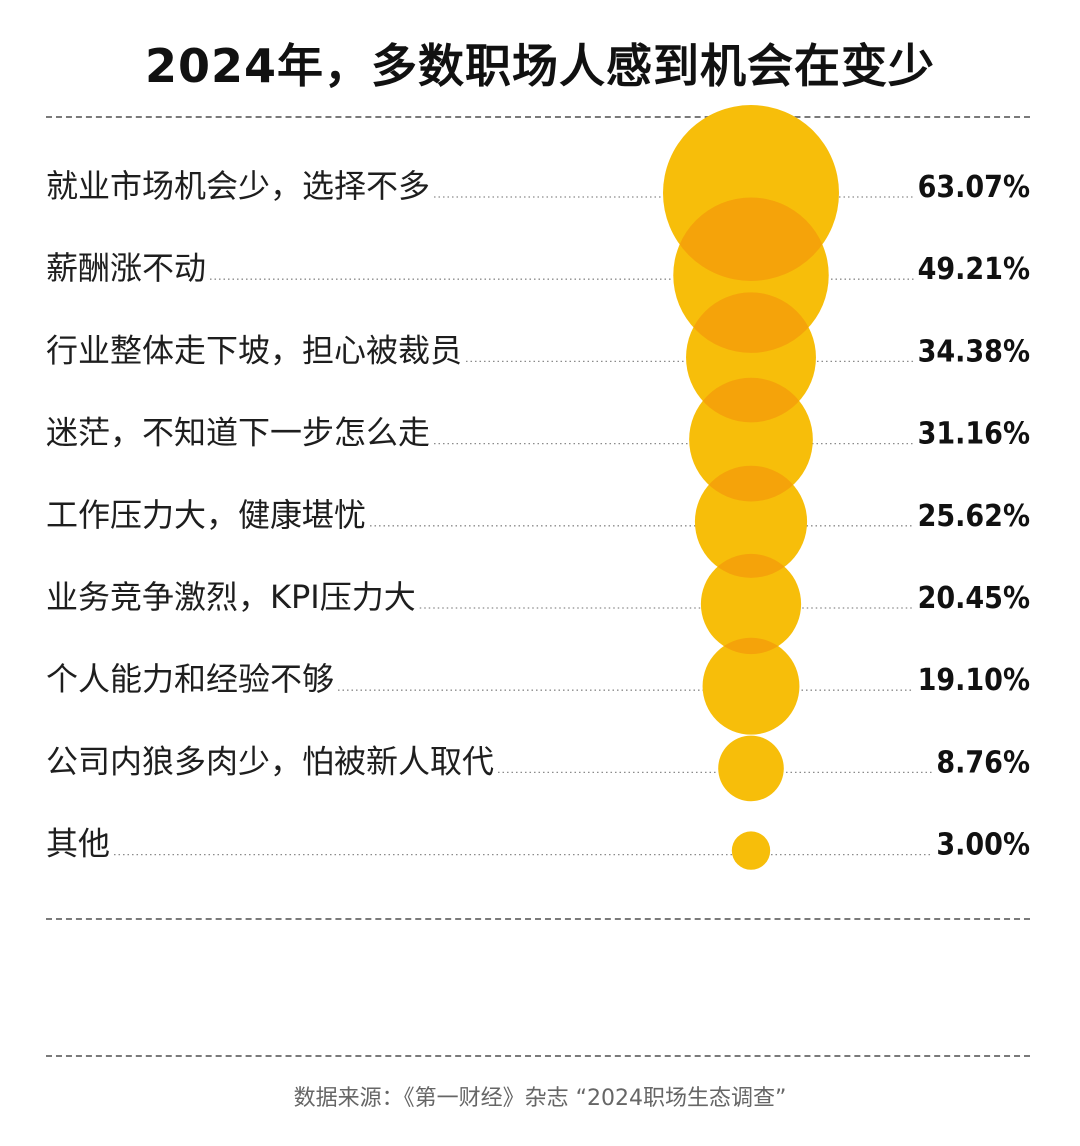 The width and height of the screenshot is (1080, 1146). Describe the element at coordinates (254, 350) in the screenshot. I see `category-label-3: 行业整体走下坡，担心被裁员` at that location.